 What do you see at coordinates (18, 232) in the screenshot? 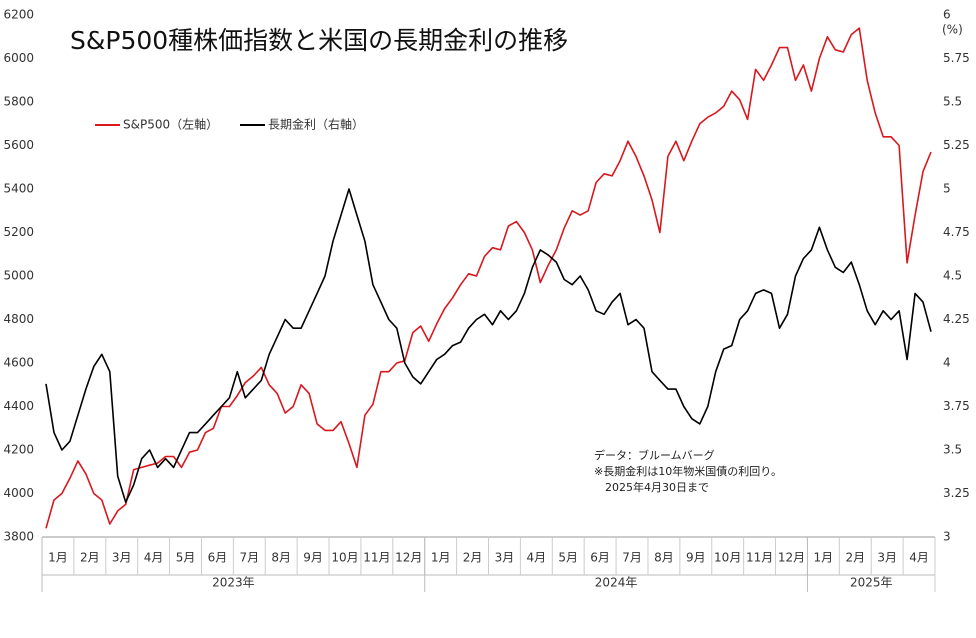
I see `y-tick-label: 5200` at bounding box center [18, 232].